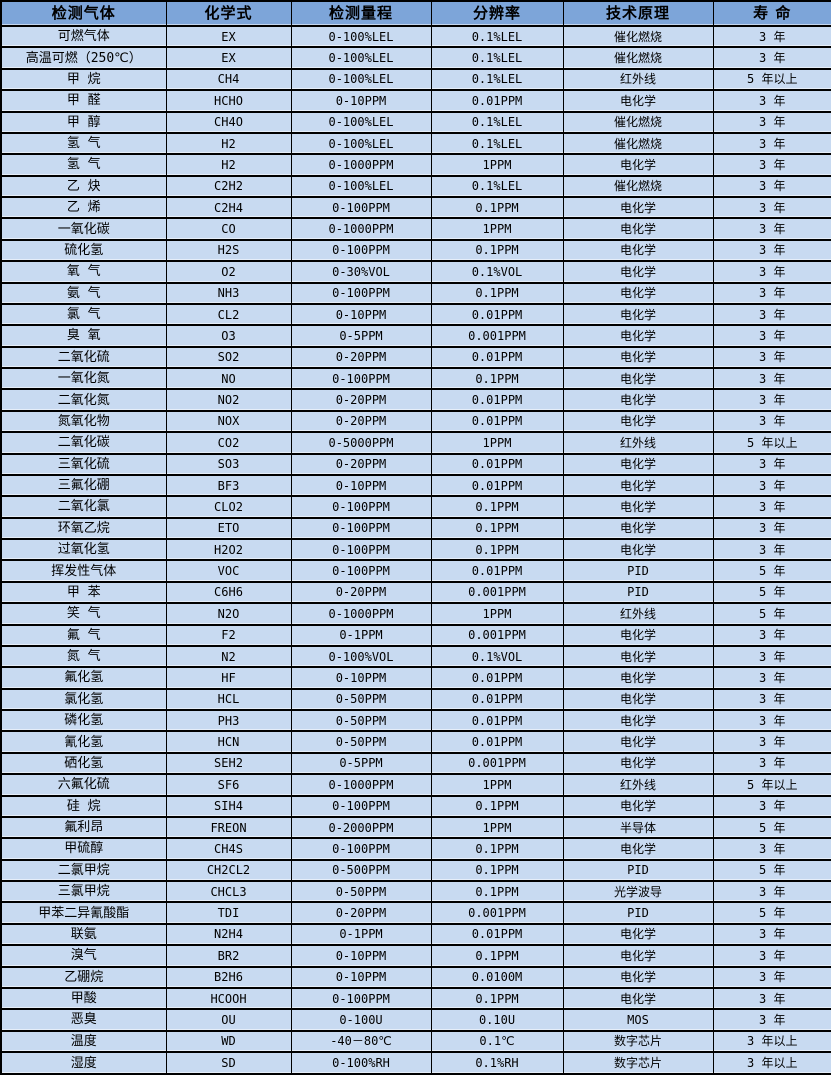  I want to click on cell-gas: 湿度, so click(83, 1063).